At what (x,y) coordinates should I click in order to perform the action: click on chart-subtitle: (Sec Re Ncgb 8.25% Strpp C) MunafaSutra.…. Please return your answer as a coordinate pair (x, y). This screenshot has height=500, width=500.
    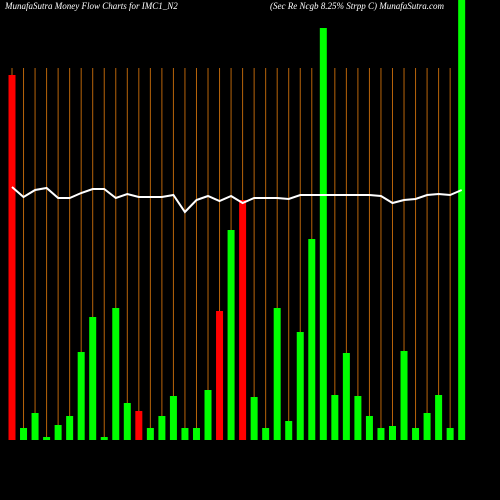
    Looking at the image, I should click on (357, 6).